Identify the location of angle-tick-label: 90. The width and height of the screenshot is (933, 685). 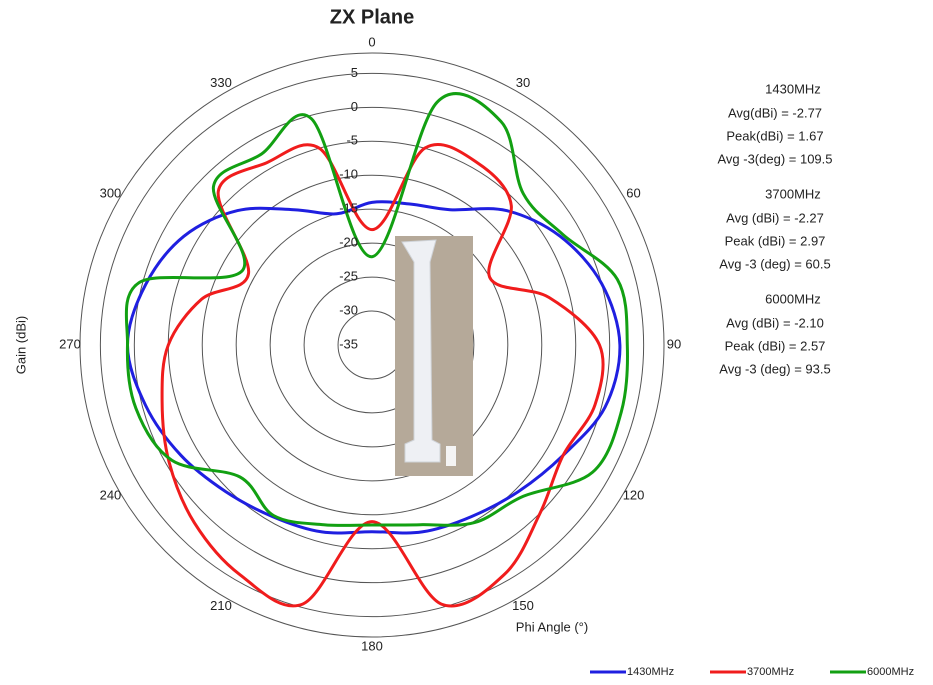
(674, 343).